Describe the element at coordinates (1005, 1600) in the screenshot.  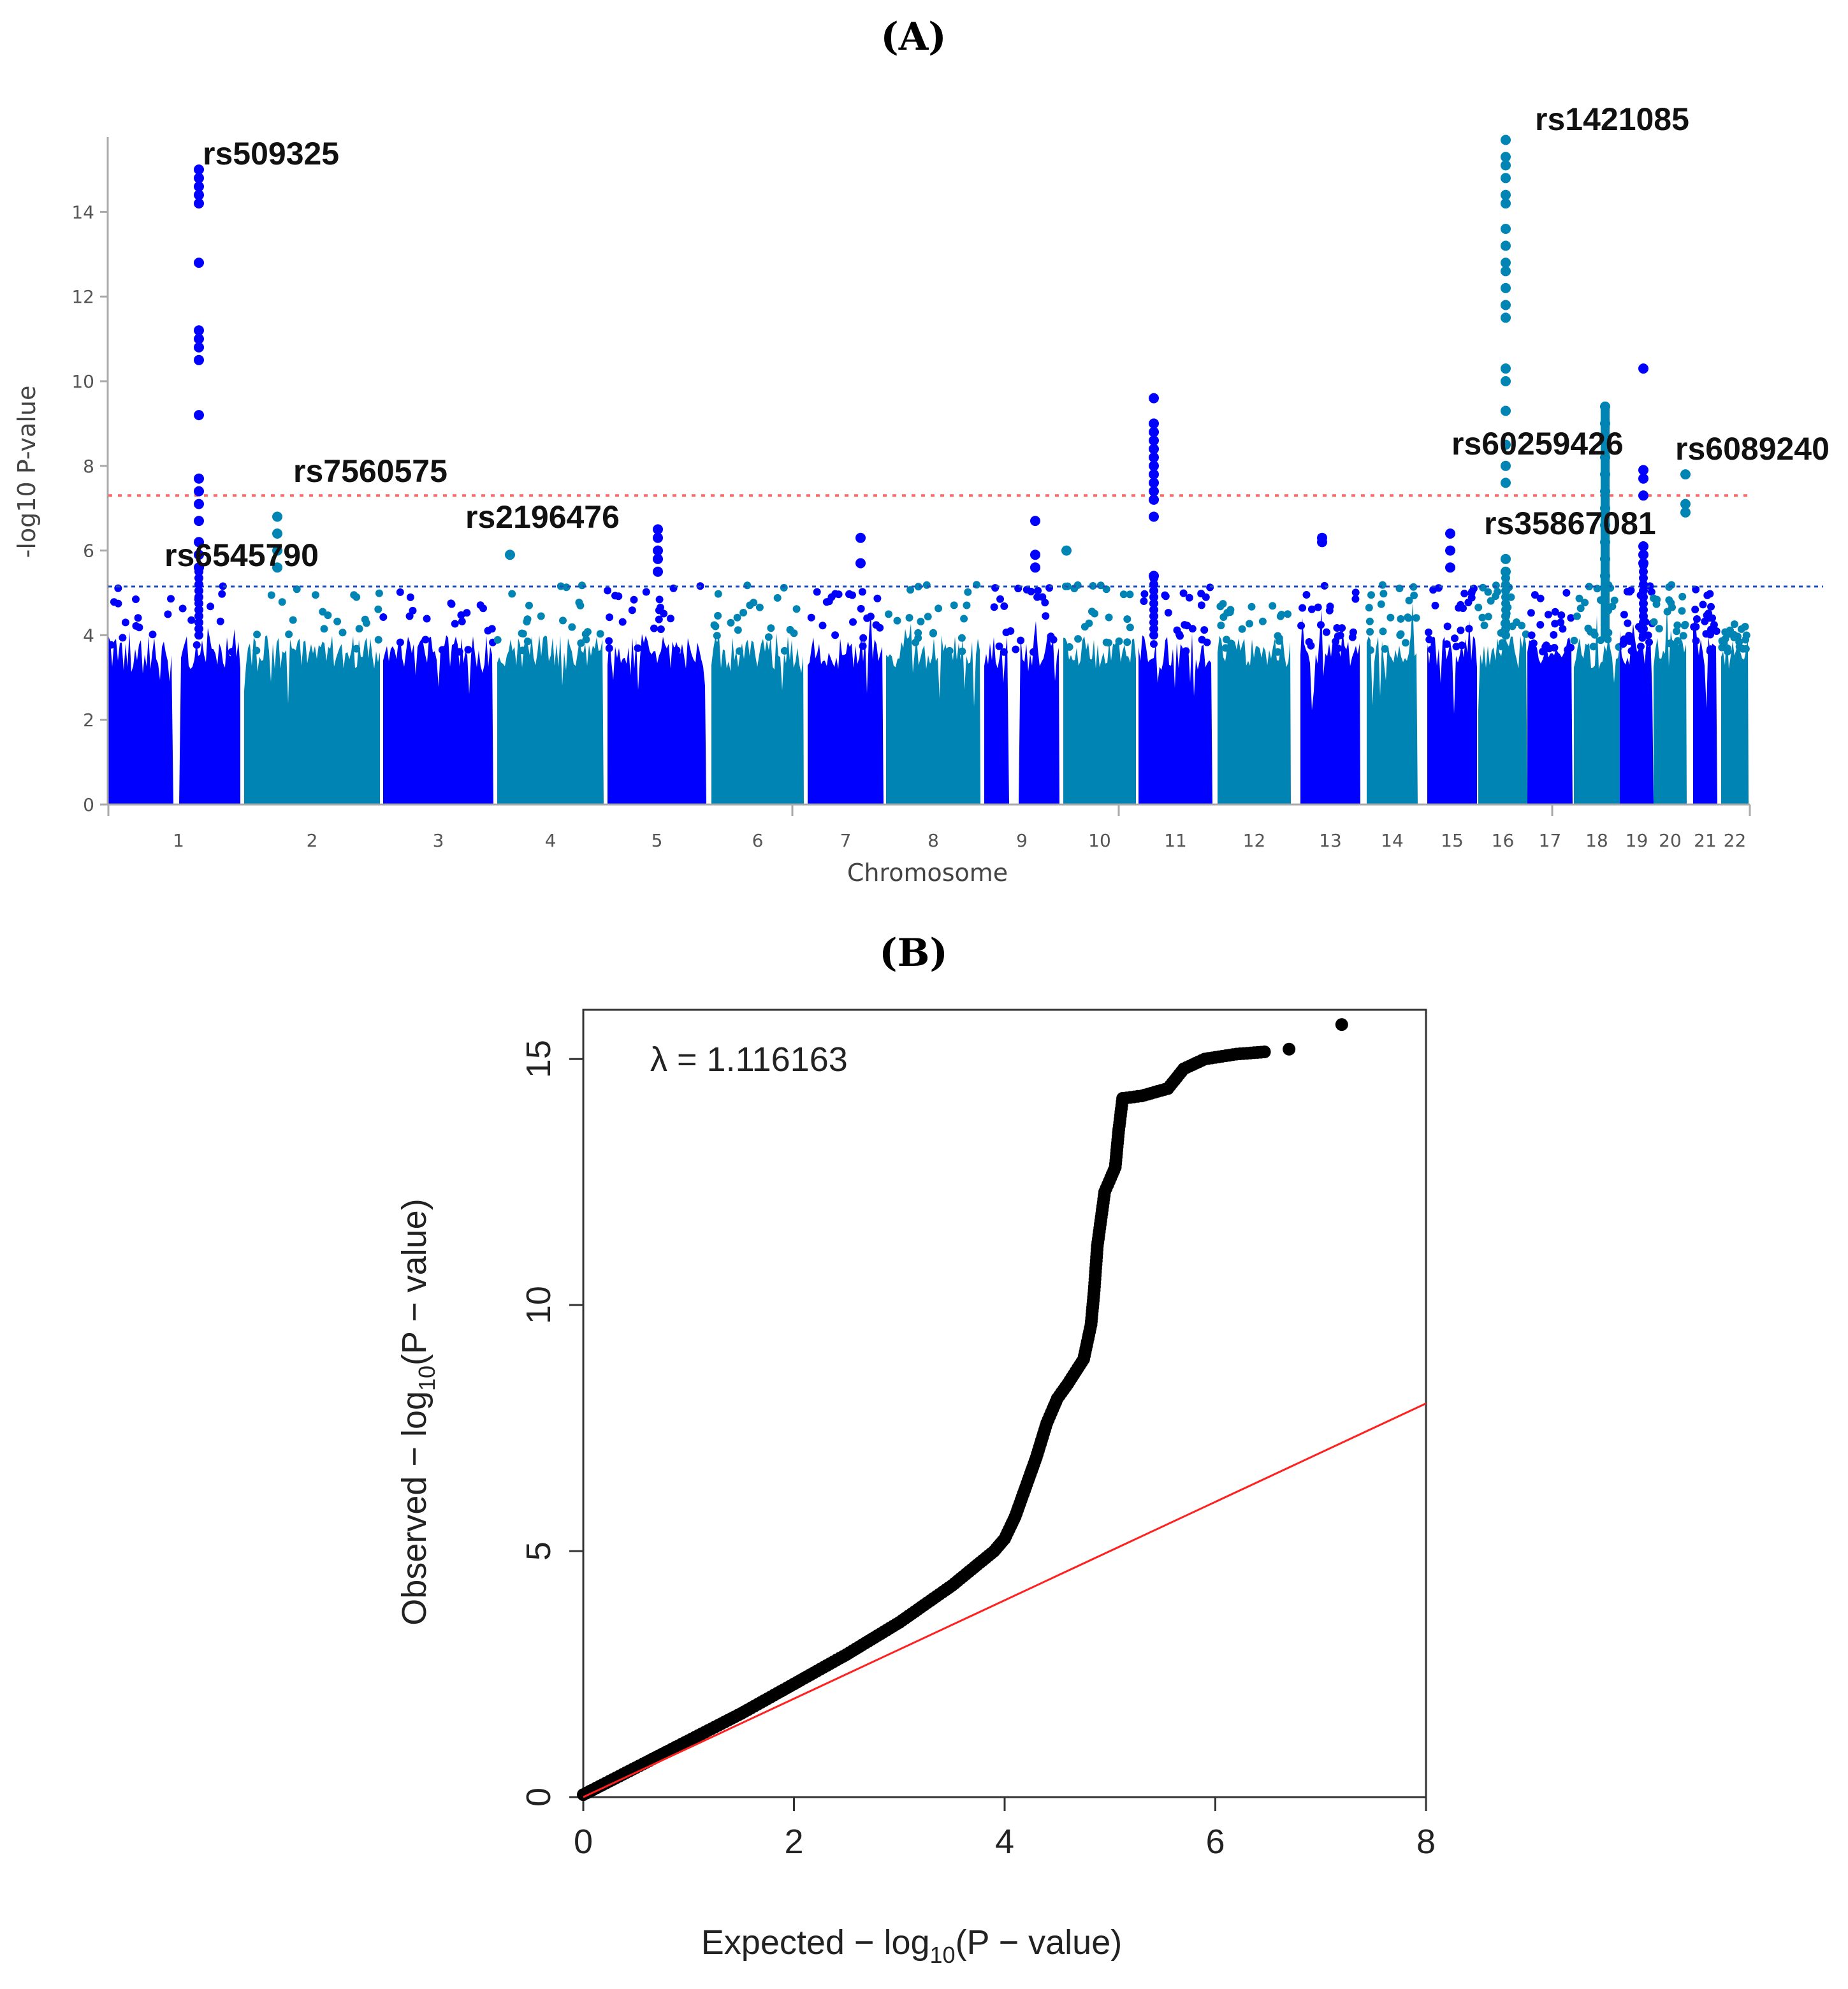
I see `qq-reference-line` at that location.